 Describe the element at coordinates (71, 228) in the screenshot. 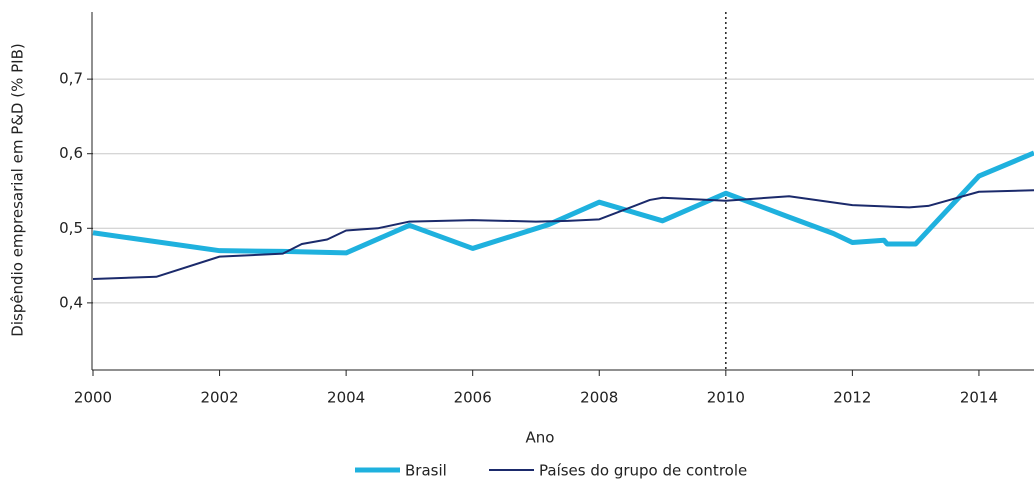

I see `y-tick-label: 0,5` at that location.